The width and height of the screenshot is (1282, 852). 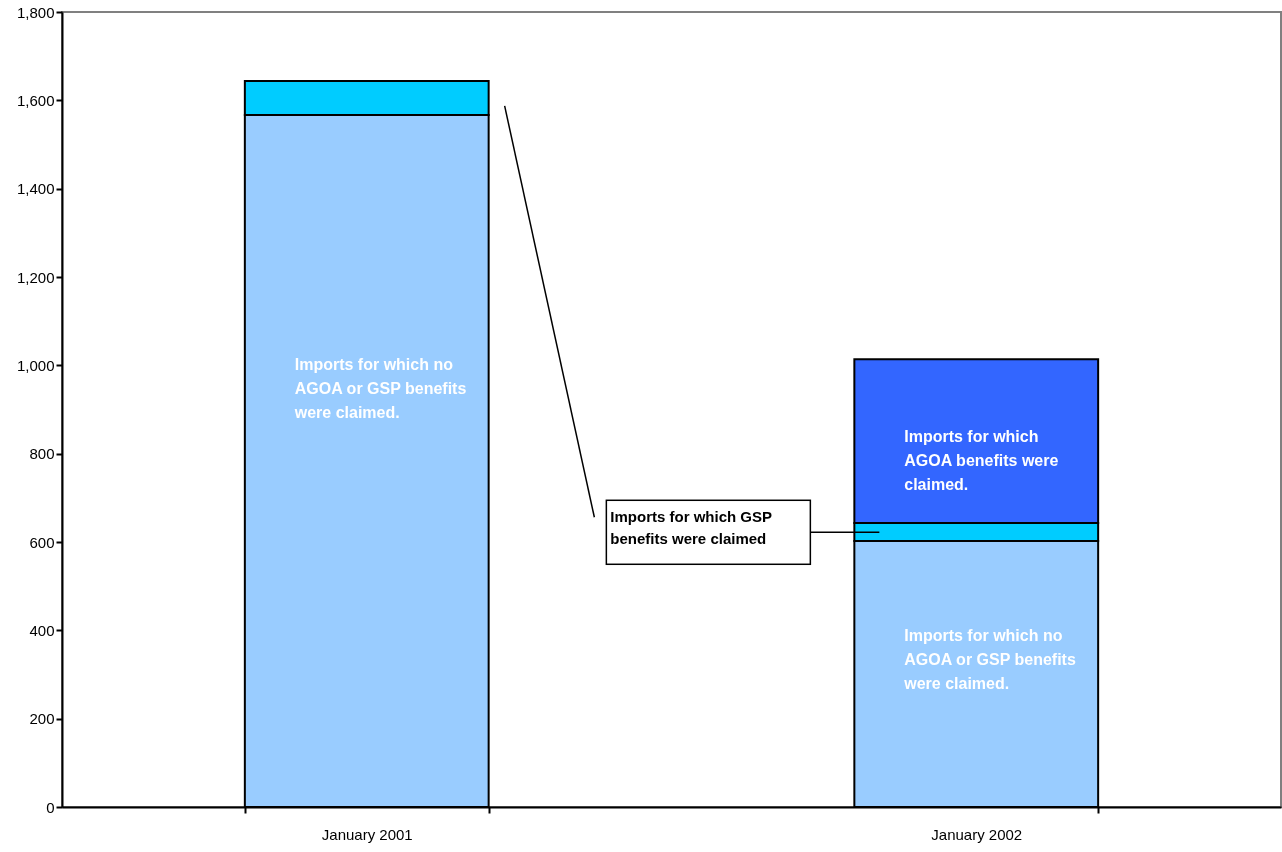 What do you see at coordinates (50, 807) in the screenshot?
I see `y-tick-label: 0` at bounding box center [50, 807].